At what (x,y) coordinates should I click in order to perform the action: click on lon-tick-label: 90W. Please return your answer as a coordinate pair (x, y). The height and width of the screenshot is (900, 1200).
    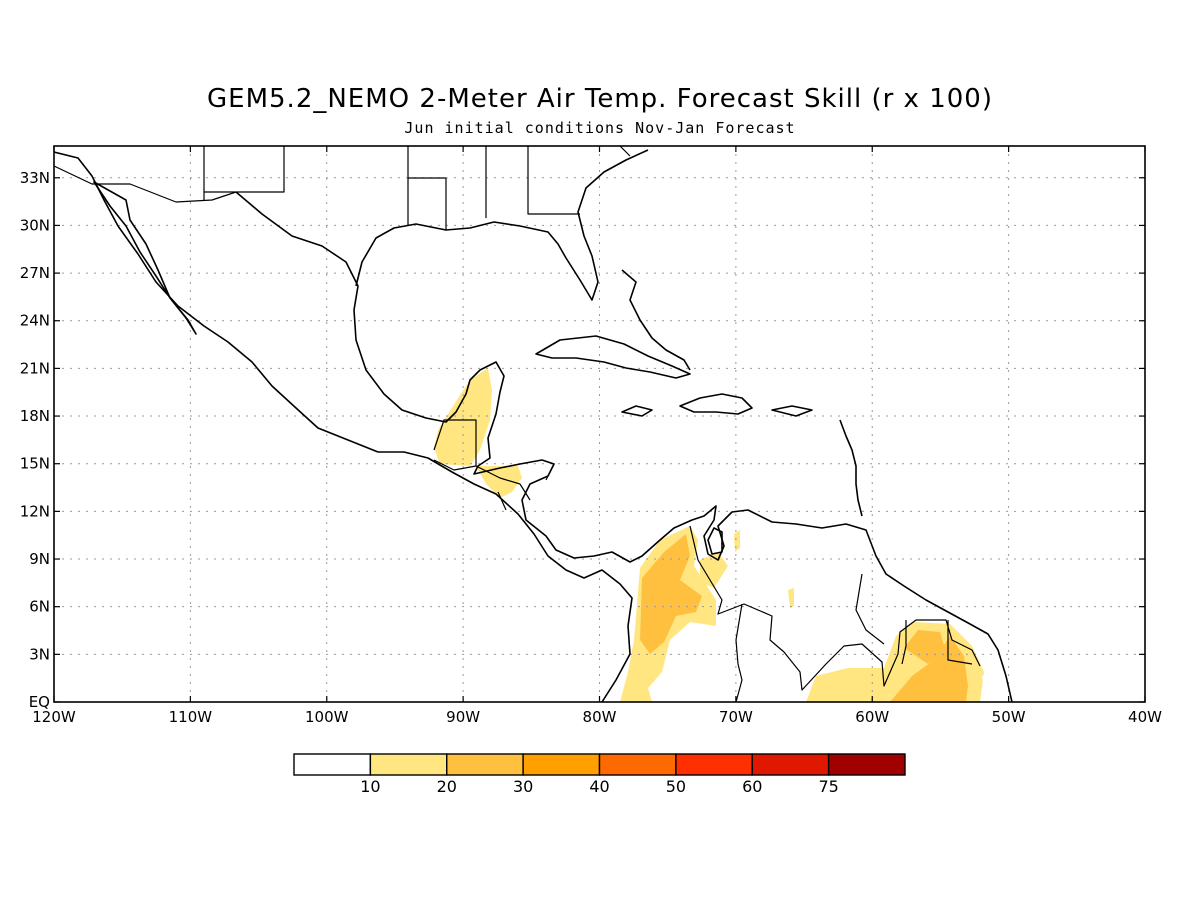
    Looking at the image, I should click on (463, 717).